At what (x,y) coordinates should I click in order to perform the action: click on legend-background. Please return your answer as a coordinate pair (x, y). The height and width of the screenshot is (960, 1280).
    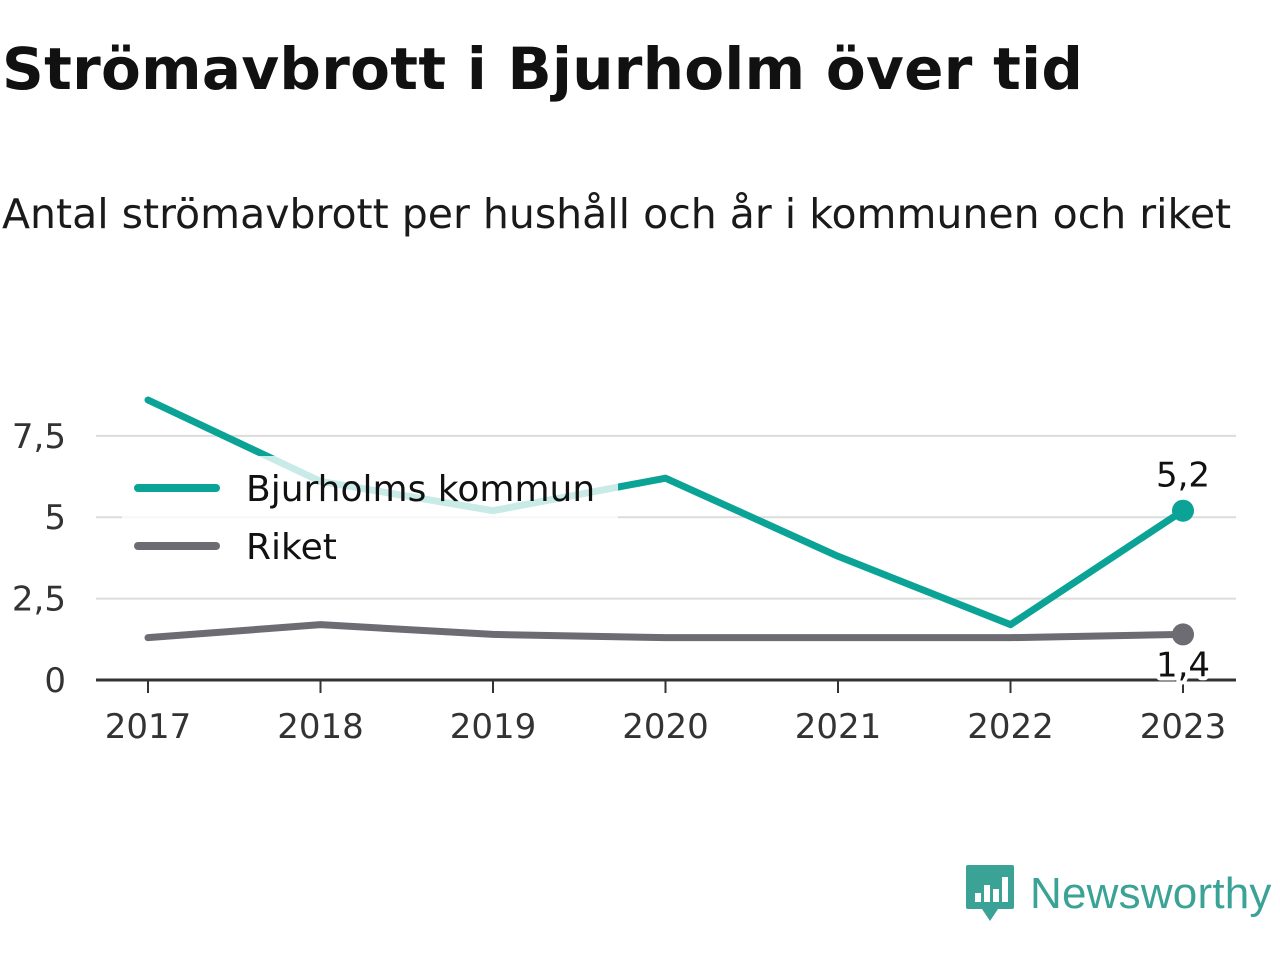
    Looking at the image, I should click on (370, 518).